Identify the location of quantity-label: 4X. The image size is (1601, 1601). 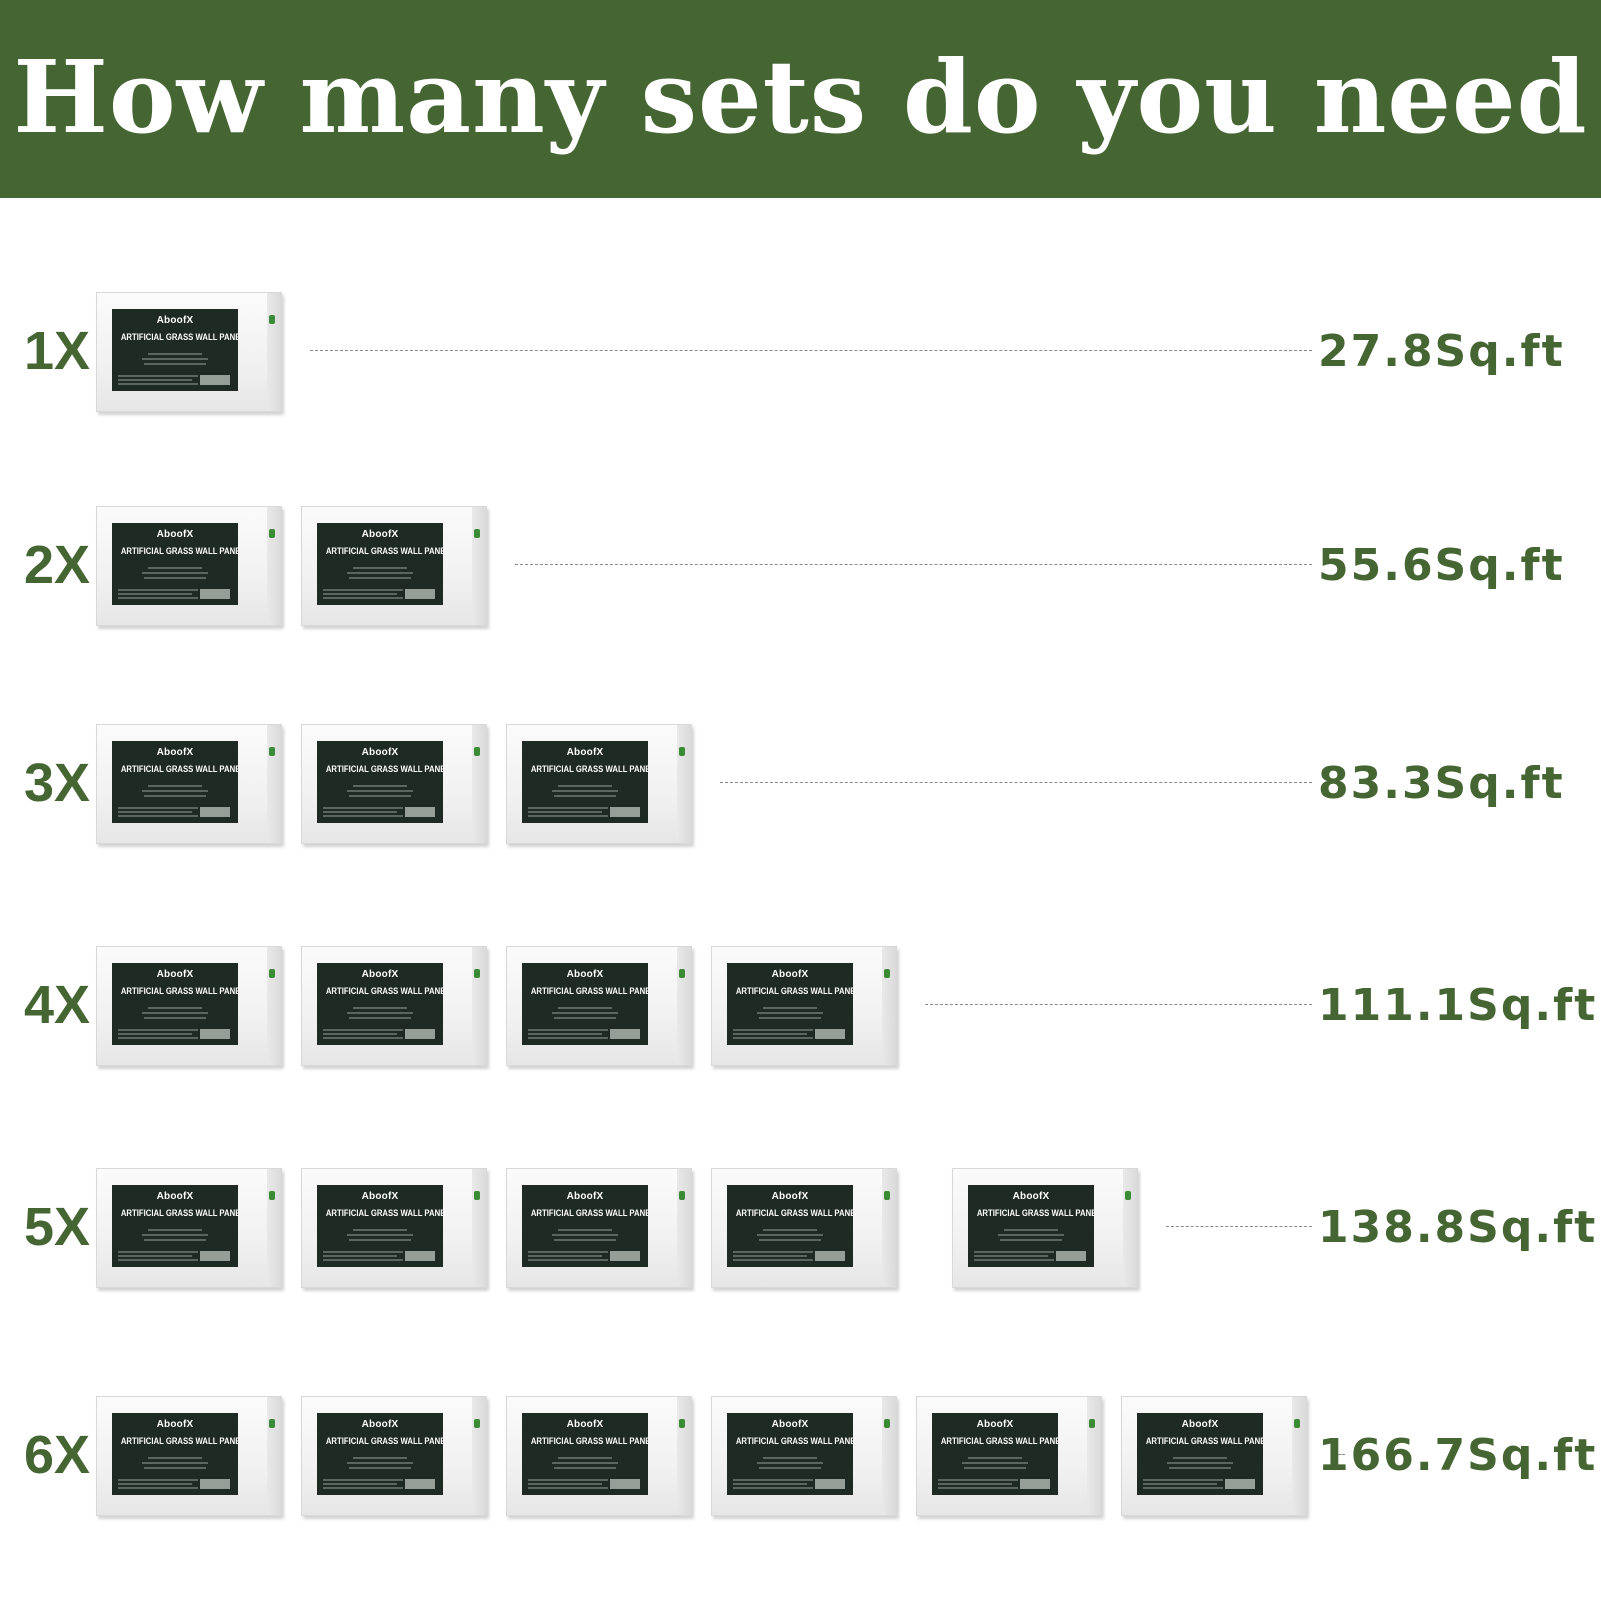
(57, 1005).